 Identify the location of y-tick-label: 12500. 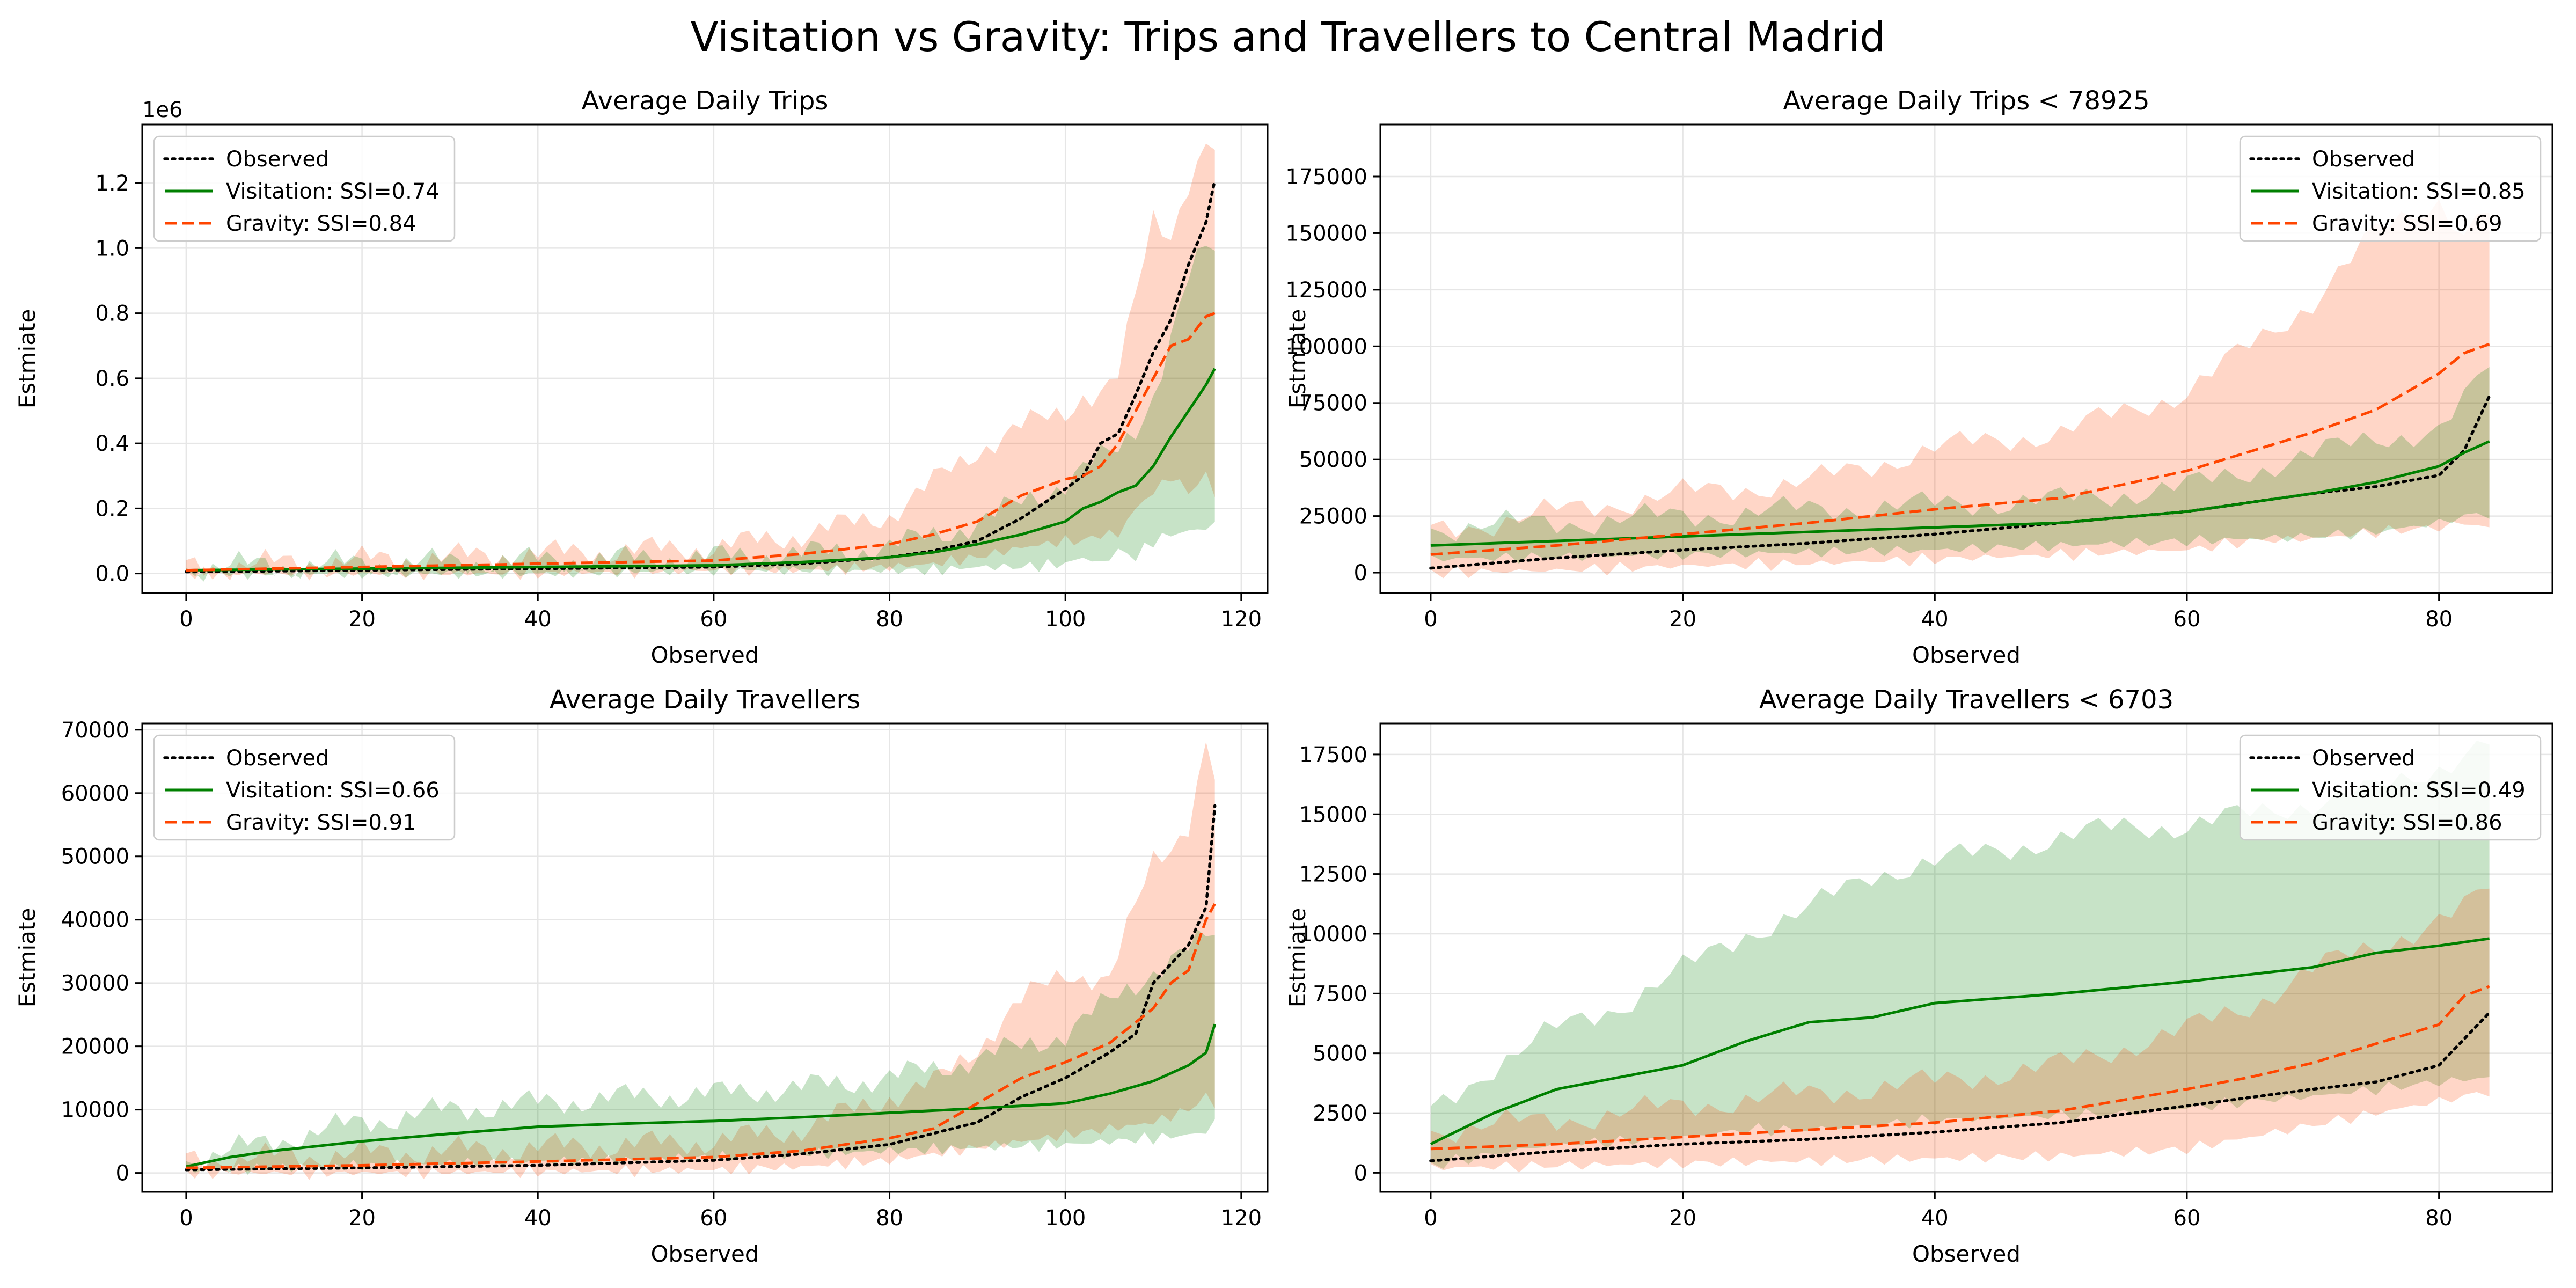
(1333, 874).